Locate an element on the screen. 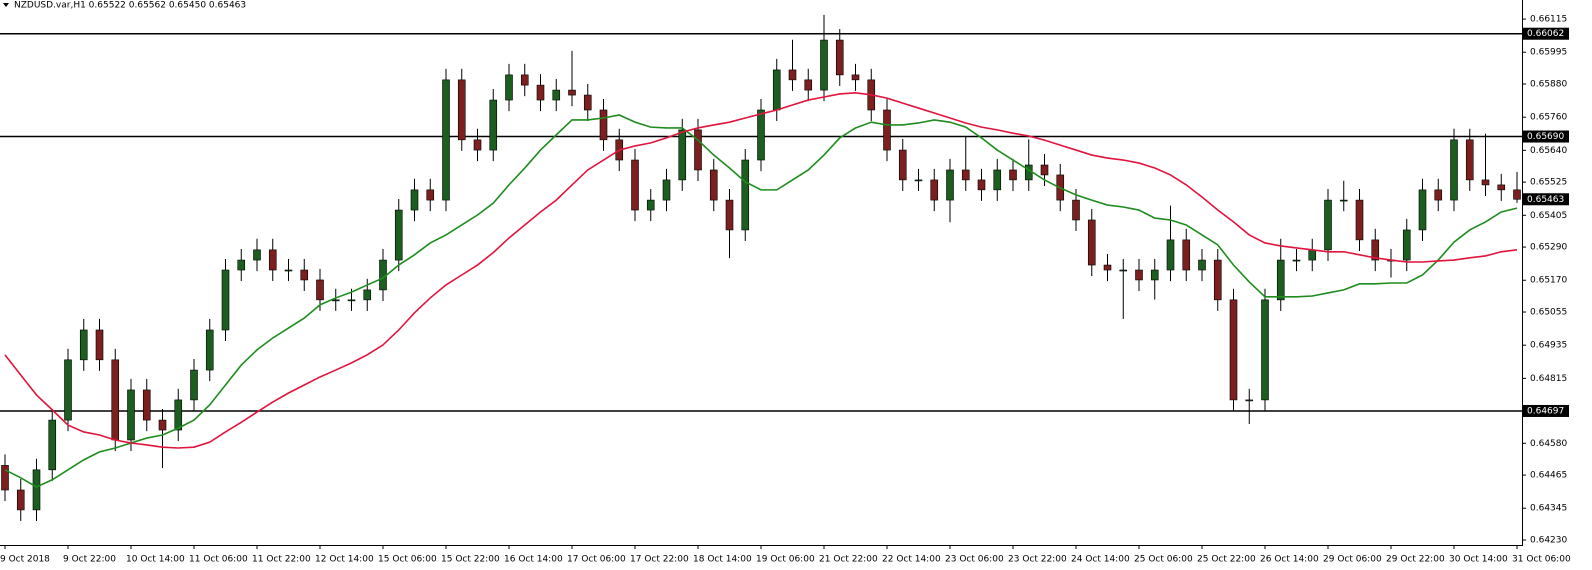 The width and height of the screenshot is (1592, 570). level-label: 0.65690 is located at coordinates (1545, 137).